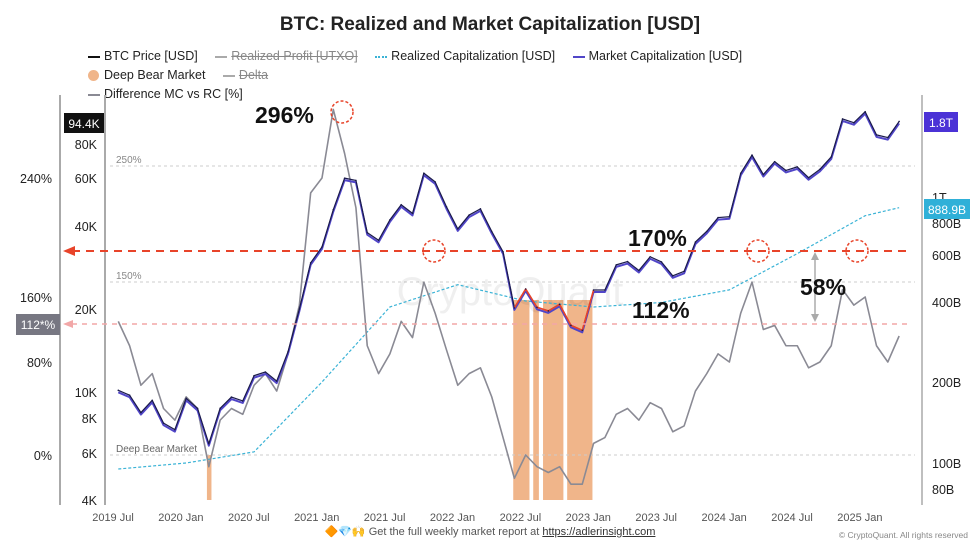 This screenshot has height=551, width=980. What do you see at coordinates (43, 456) in the screenshot?
I see `pct-tick: 0%` at bounding box center [43, 456].